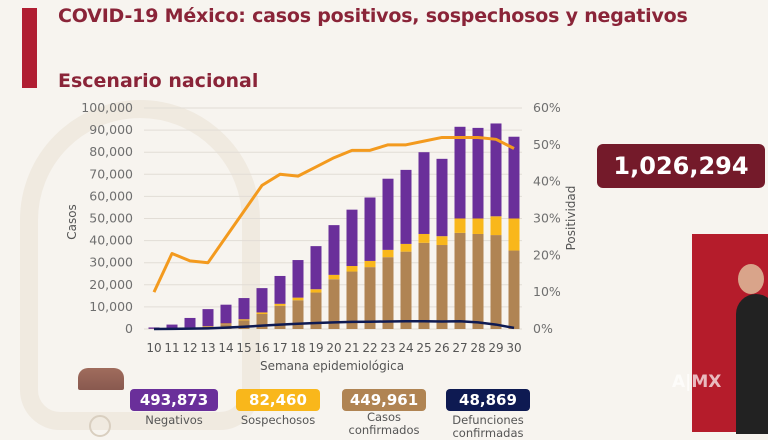  I want to click on interpreter-head, so click(751, 279).